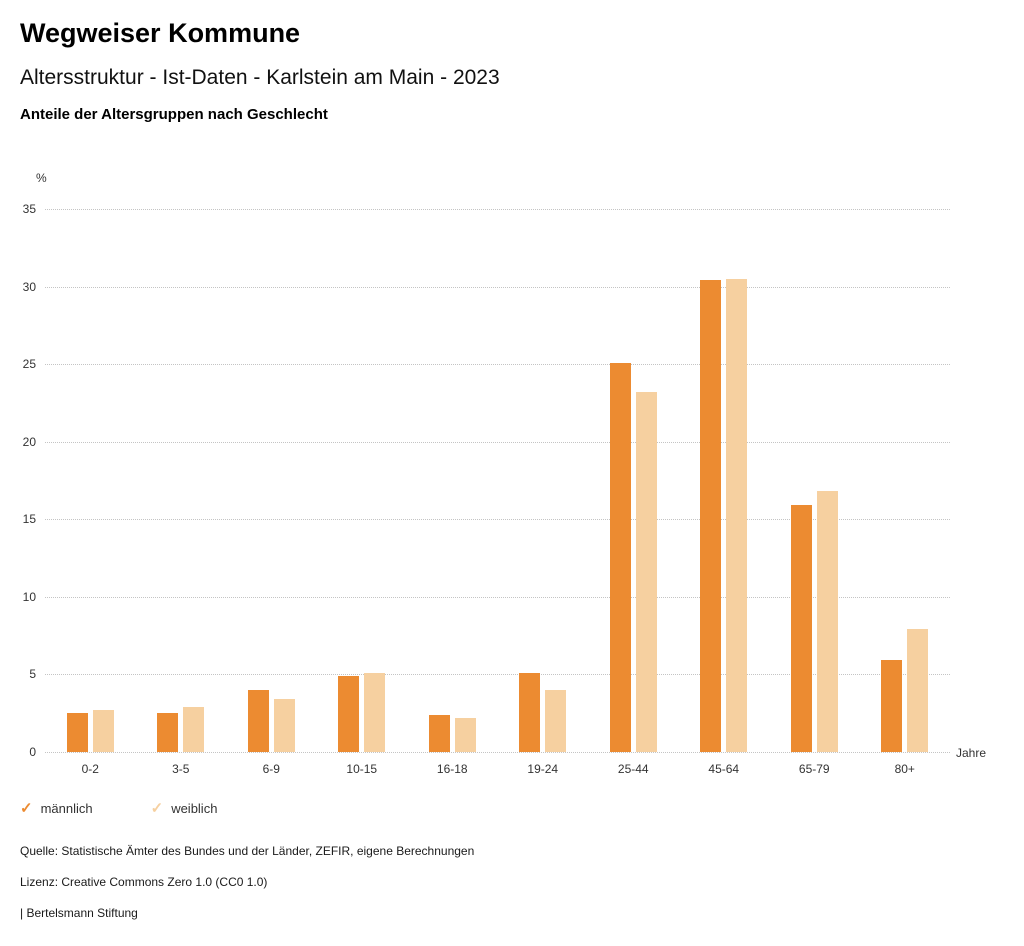  What do you see at coordinates (29, 596) in the screenshot?
I see `y-tick-label-10: 10` at bounding box center [29, 596].